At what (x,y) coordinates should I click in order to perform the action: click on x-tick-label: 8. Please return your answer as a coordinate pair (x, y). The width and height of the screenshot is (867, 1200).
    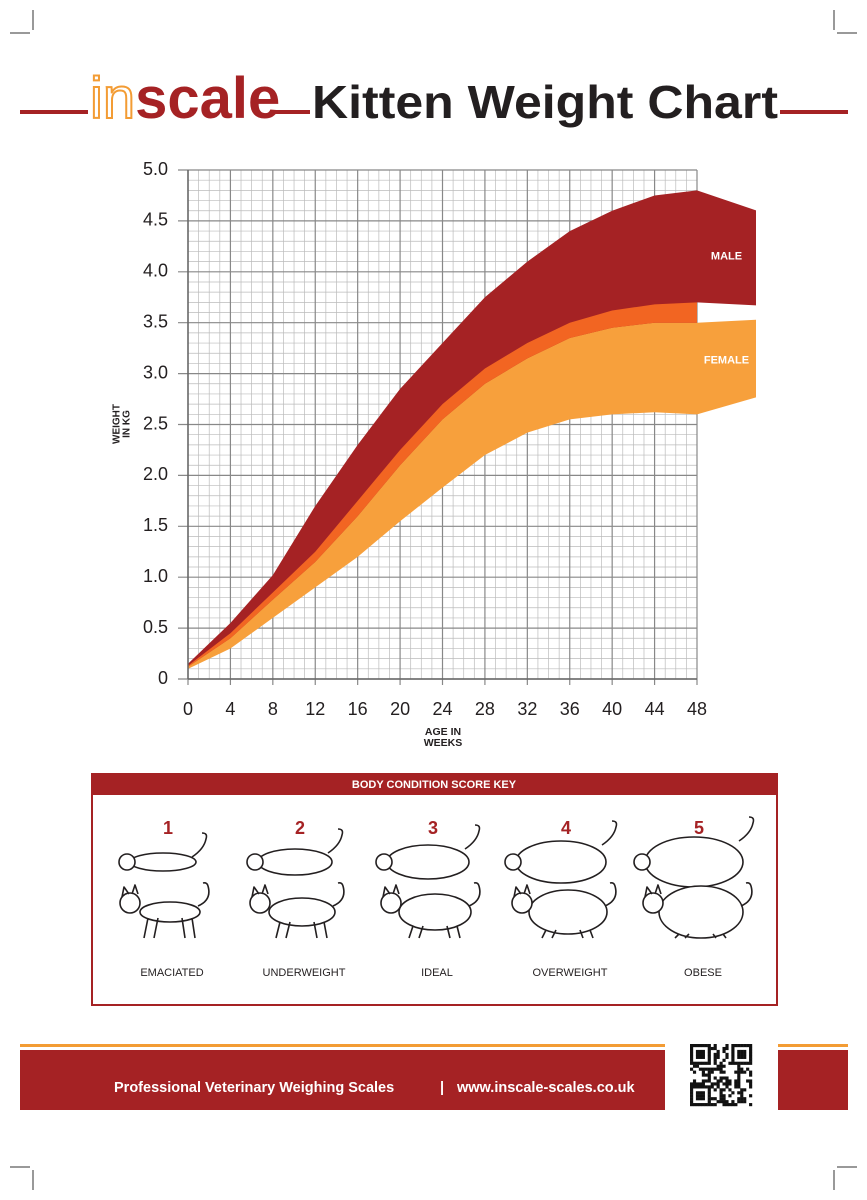
    Looking at the image, I should click on (273, 709).